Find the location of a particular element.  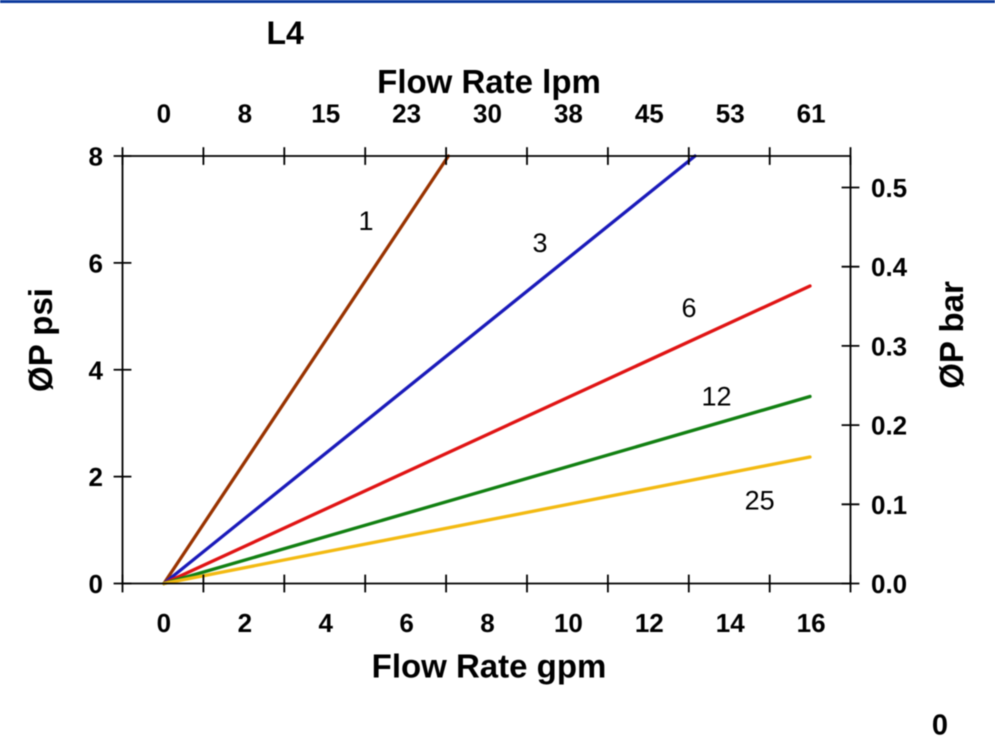

svg-text: Flow Rate lpm is located at coordinates (489, 81).